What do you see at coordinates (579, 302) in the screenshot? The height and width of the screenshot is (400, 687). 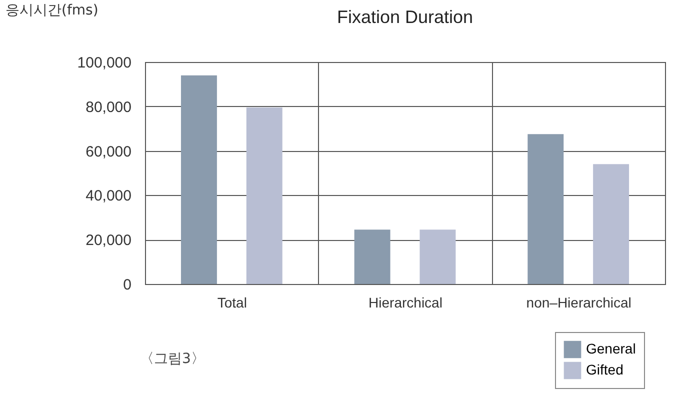 I see `x-tick-label: non–Hierarchical` at bounding box center [579, 302].